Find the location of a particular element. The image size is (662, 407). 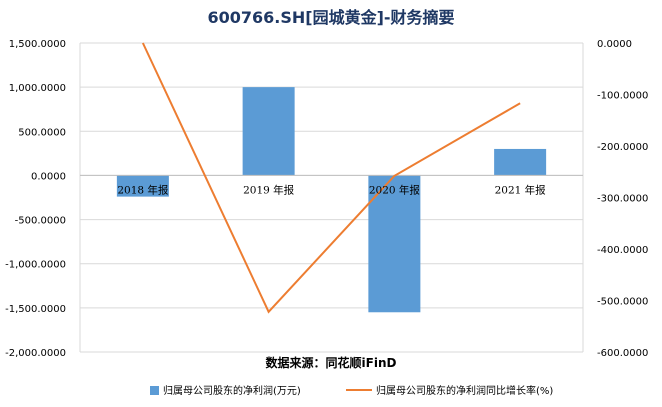

right-tick-label: -400.0000 is located at coordinates (622, 250).